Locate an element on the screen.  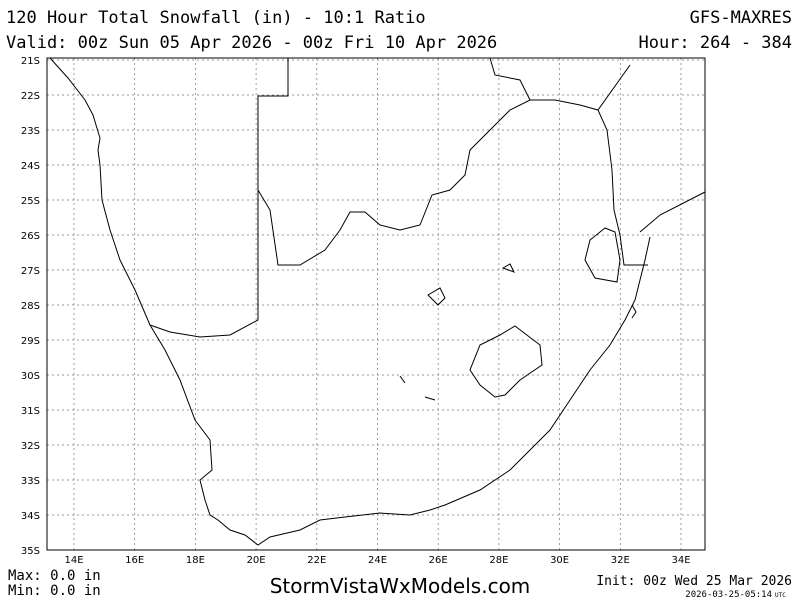
timestamp-unit: UTC is located at coordinates (780, 595).